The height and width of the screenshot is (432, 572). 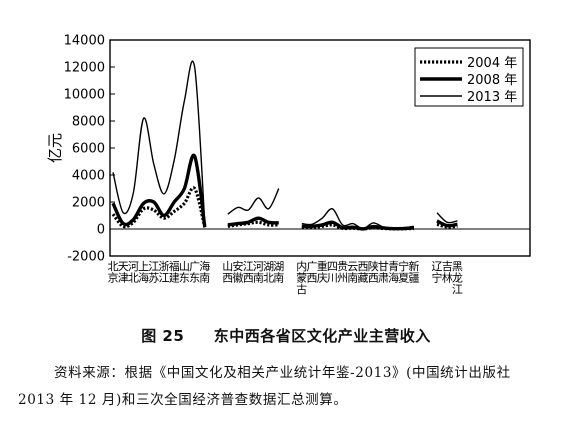 I want to click on y-tick-label: 14000, so click(x=84, y=41).